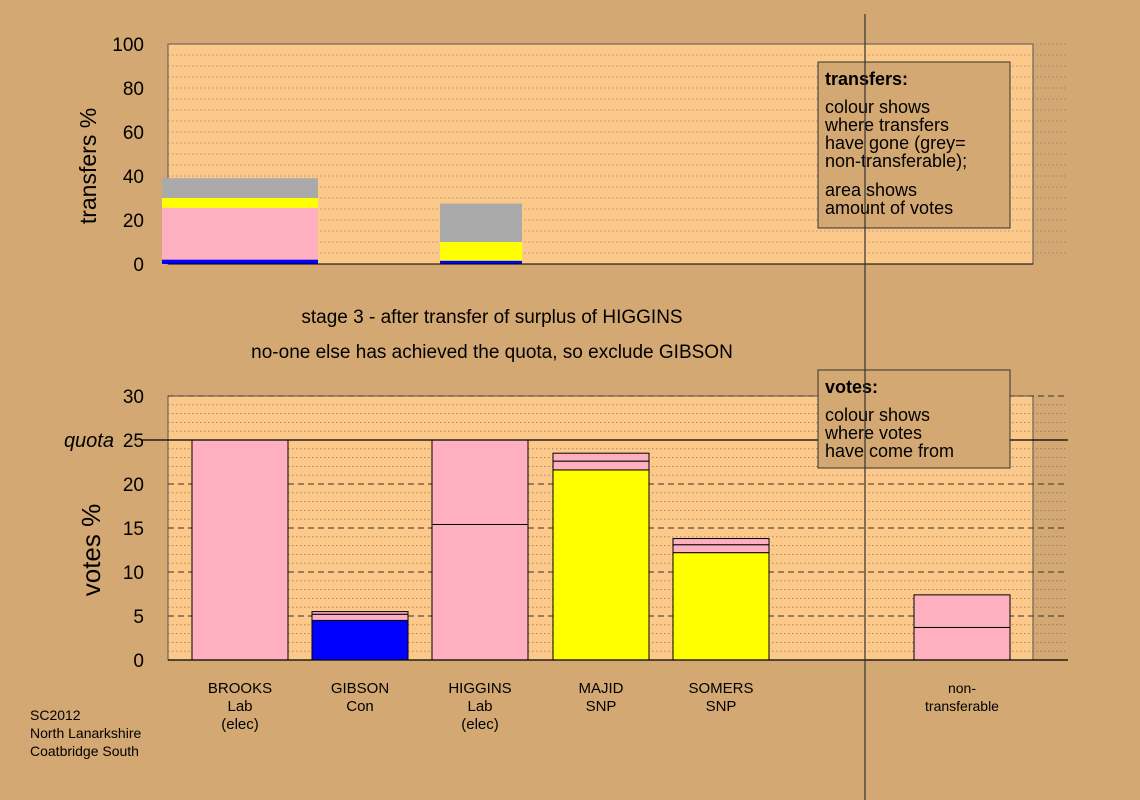 The height and width of the screenshot is (800, 1140). I want to click on transfers-ytick-label: 100, so click(128, 45).